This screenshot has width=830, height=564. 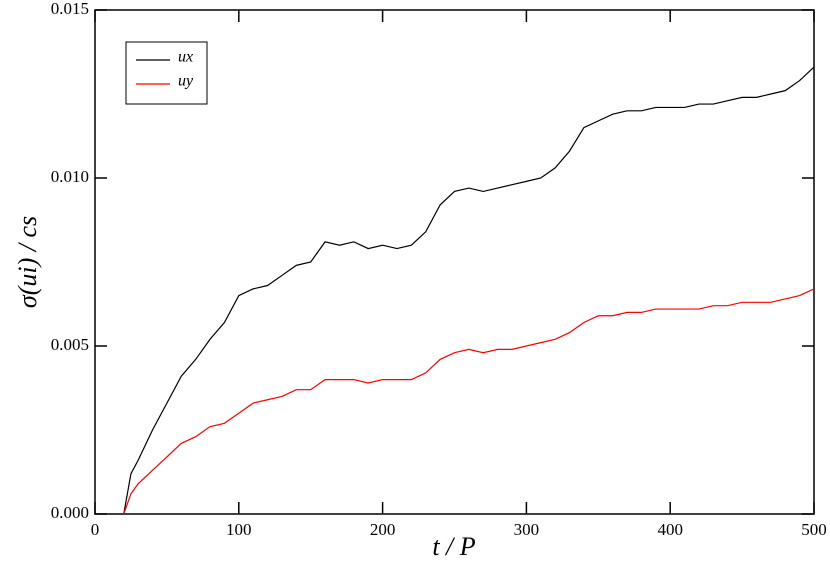 I want to click on y-axis-label: σ(ui) / cs, so click(x=27, y=262).